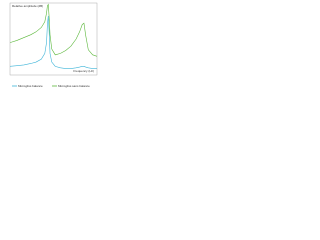 Image resolution: width=320 pixels, height=240 pixels. What do you see at coordinates (27, 6) in the screenshot?
I see `y-axis-label: Relative amplitude (dB)` at bounding box center [27, 6].